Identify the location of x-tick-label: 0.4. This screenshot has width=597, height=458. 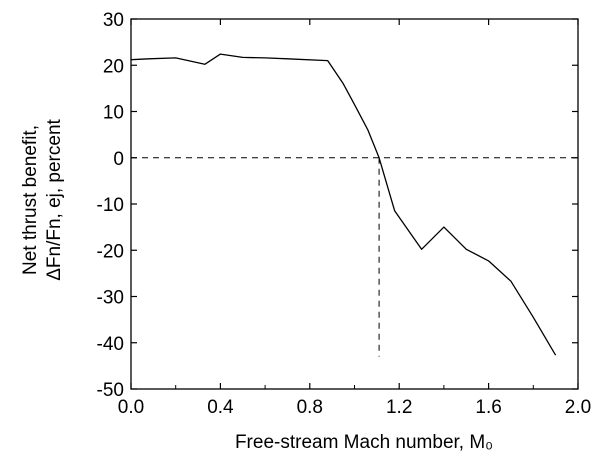
(220, 407).